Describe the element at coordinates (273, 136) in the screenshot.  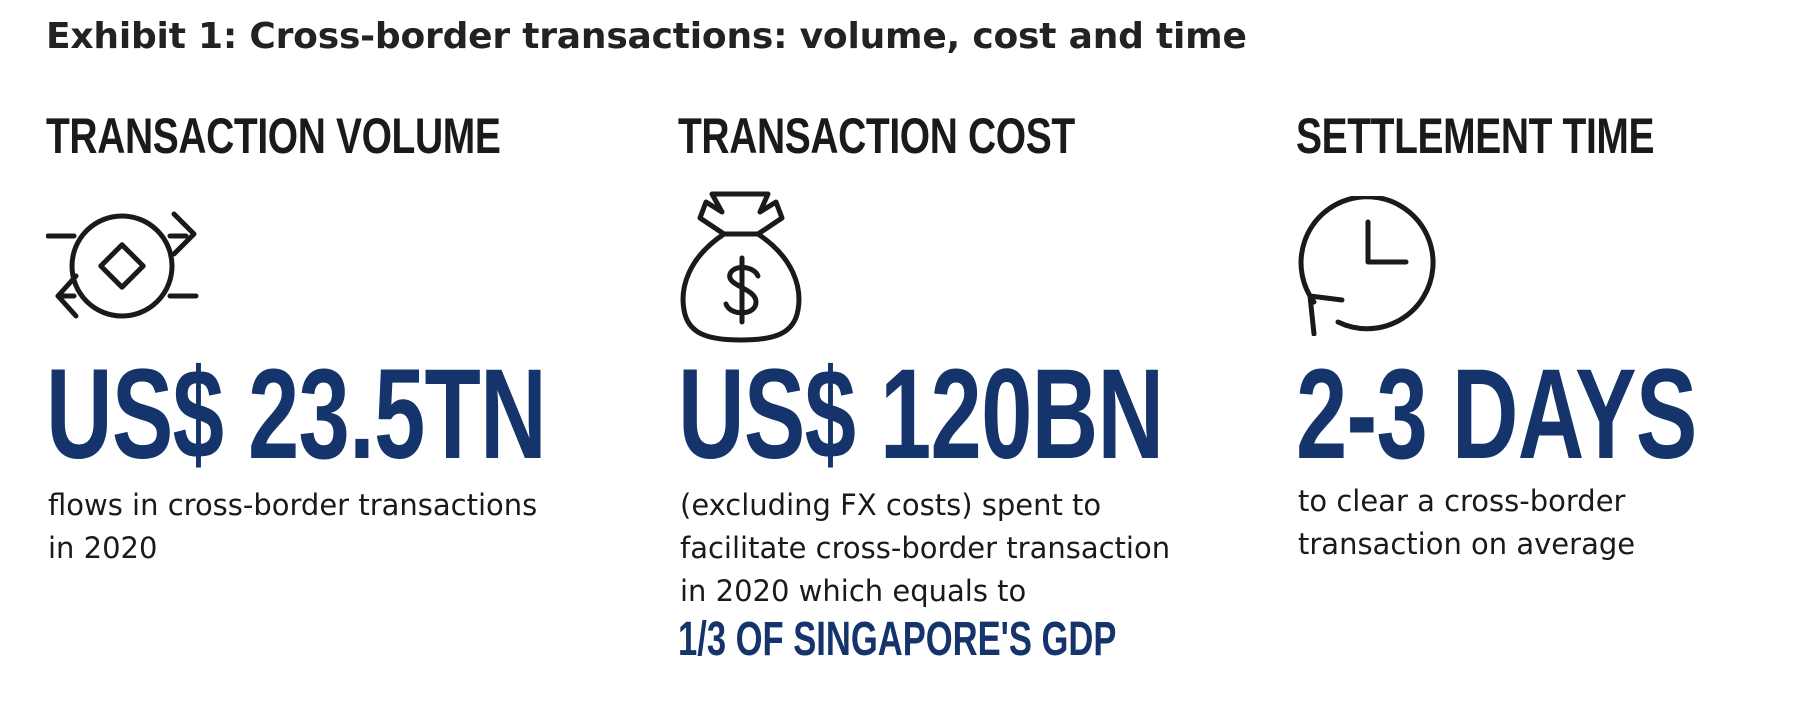
I see `volume-heading: TRANSACTION VOLUME` at that location.